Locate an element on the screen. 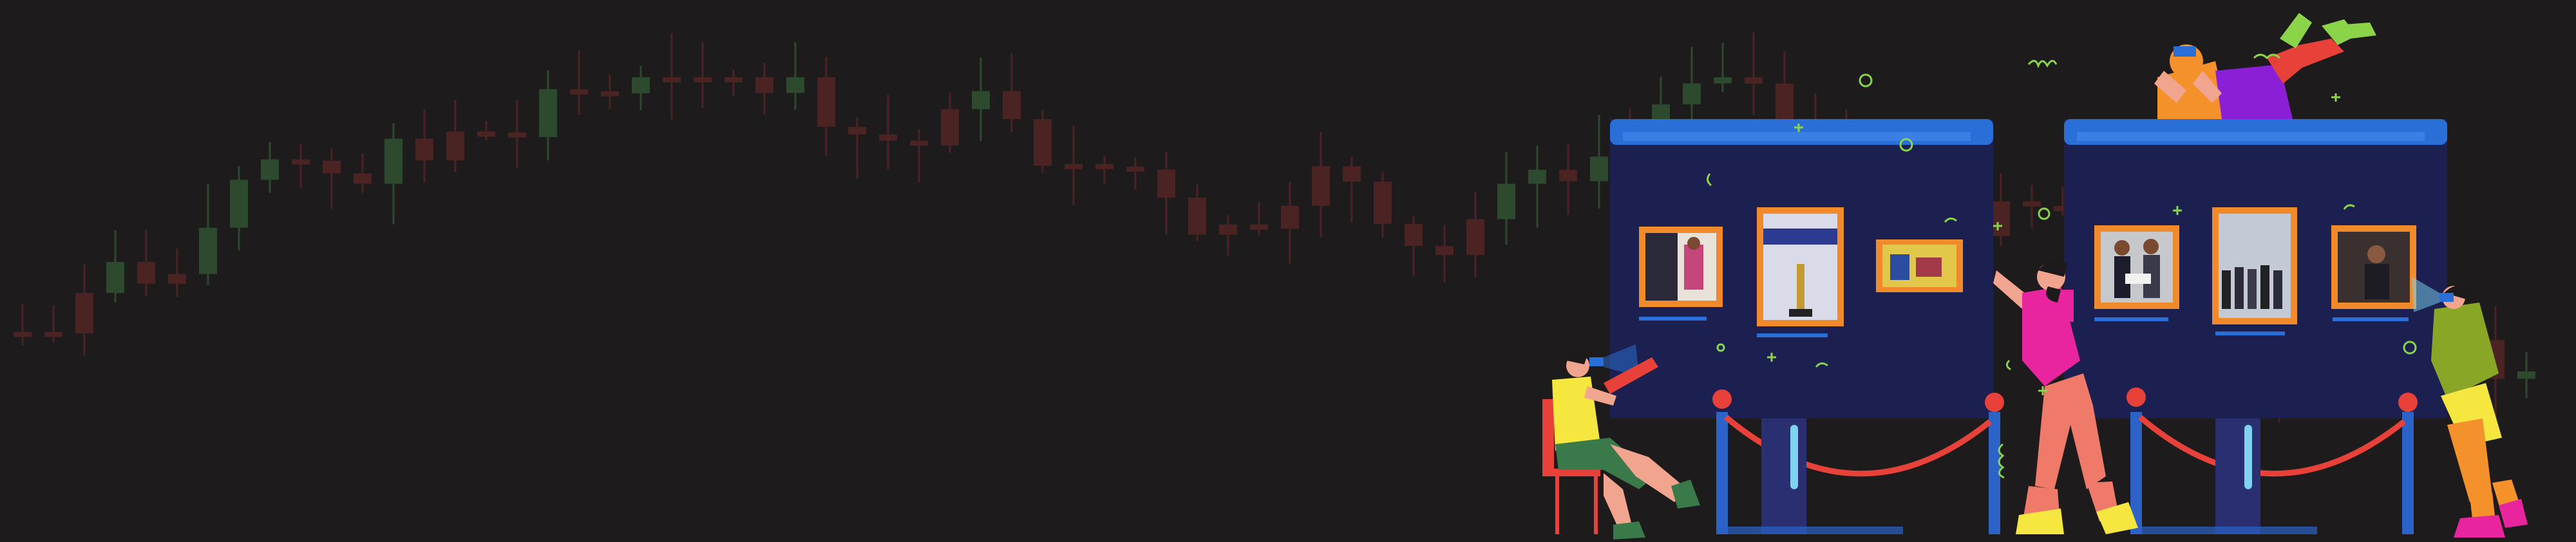  right-display-board is located at coordinates (2255, 326).